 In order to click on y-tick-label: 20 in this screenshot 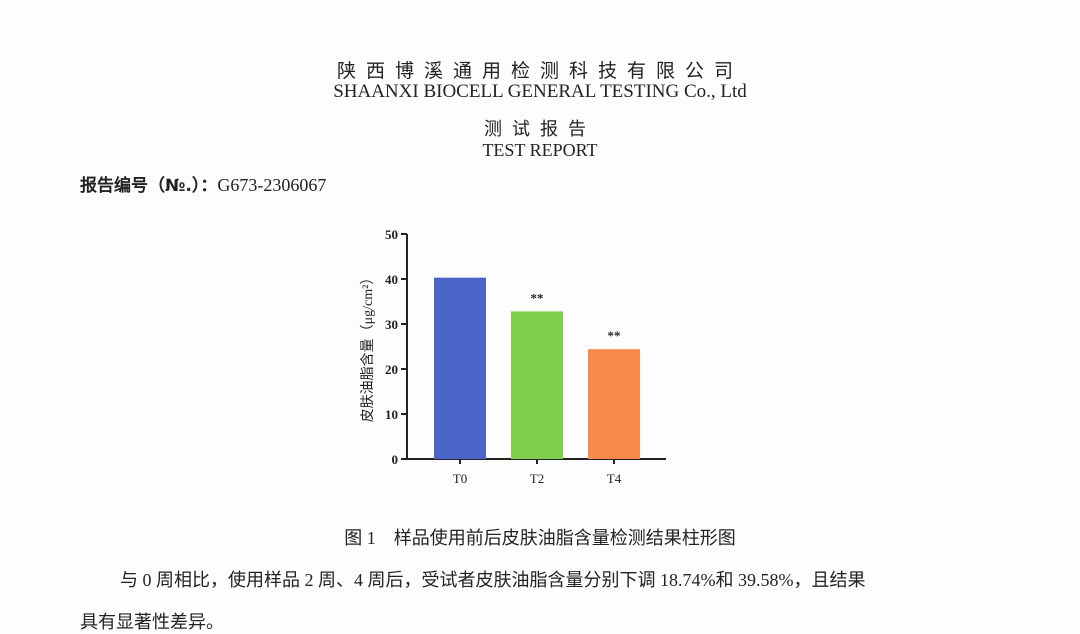, I will do `click(391, 369)`.